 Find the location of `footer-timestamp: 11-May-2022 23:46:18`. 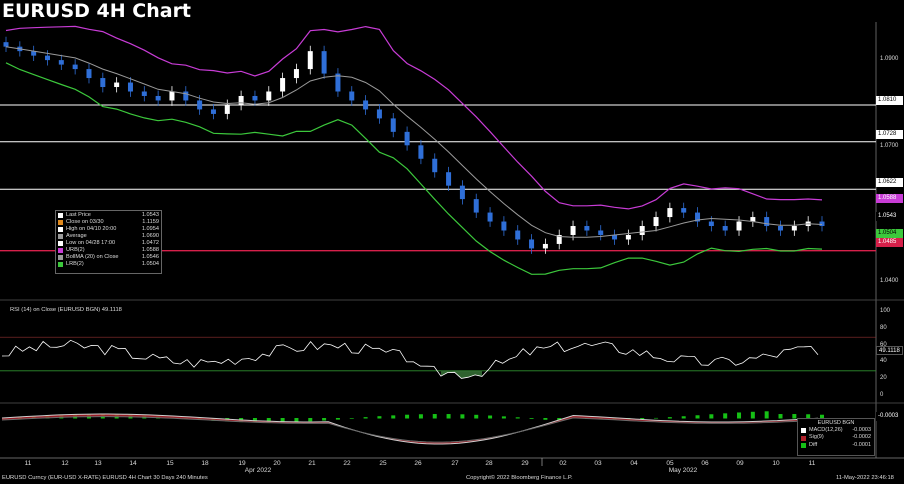

footer-timestamp: 11-May-2022 23:46:18 is located at coordinates (865, 478).